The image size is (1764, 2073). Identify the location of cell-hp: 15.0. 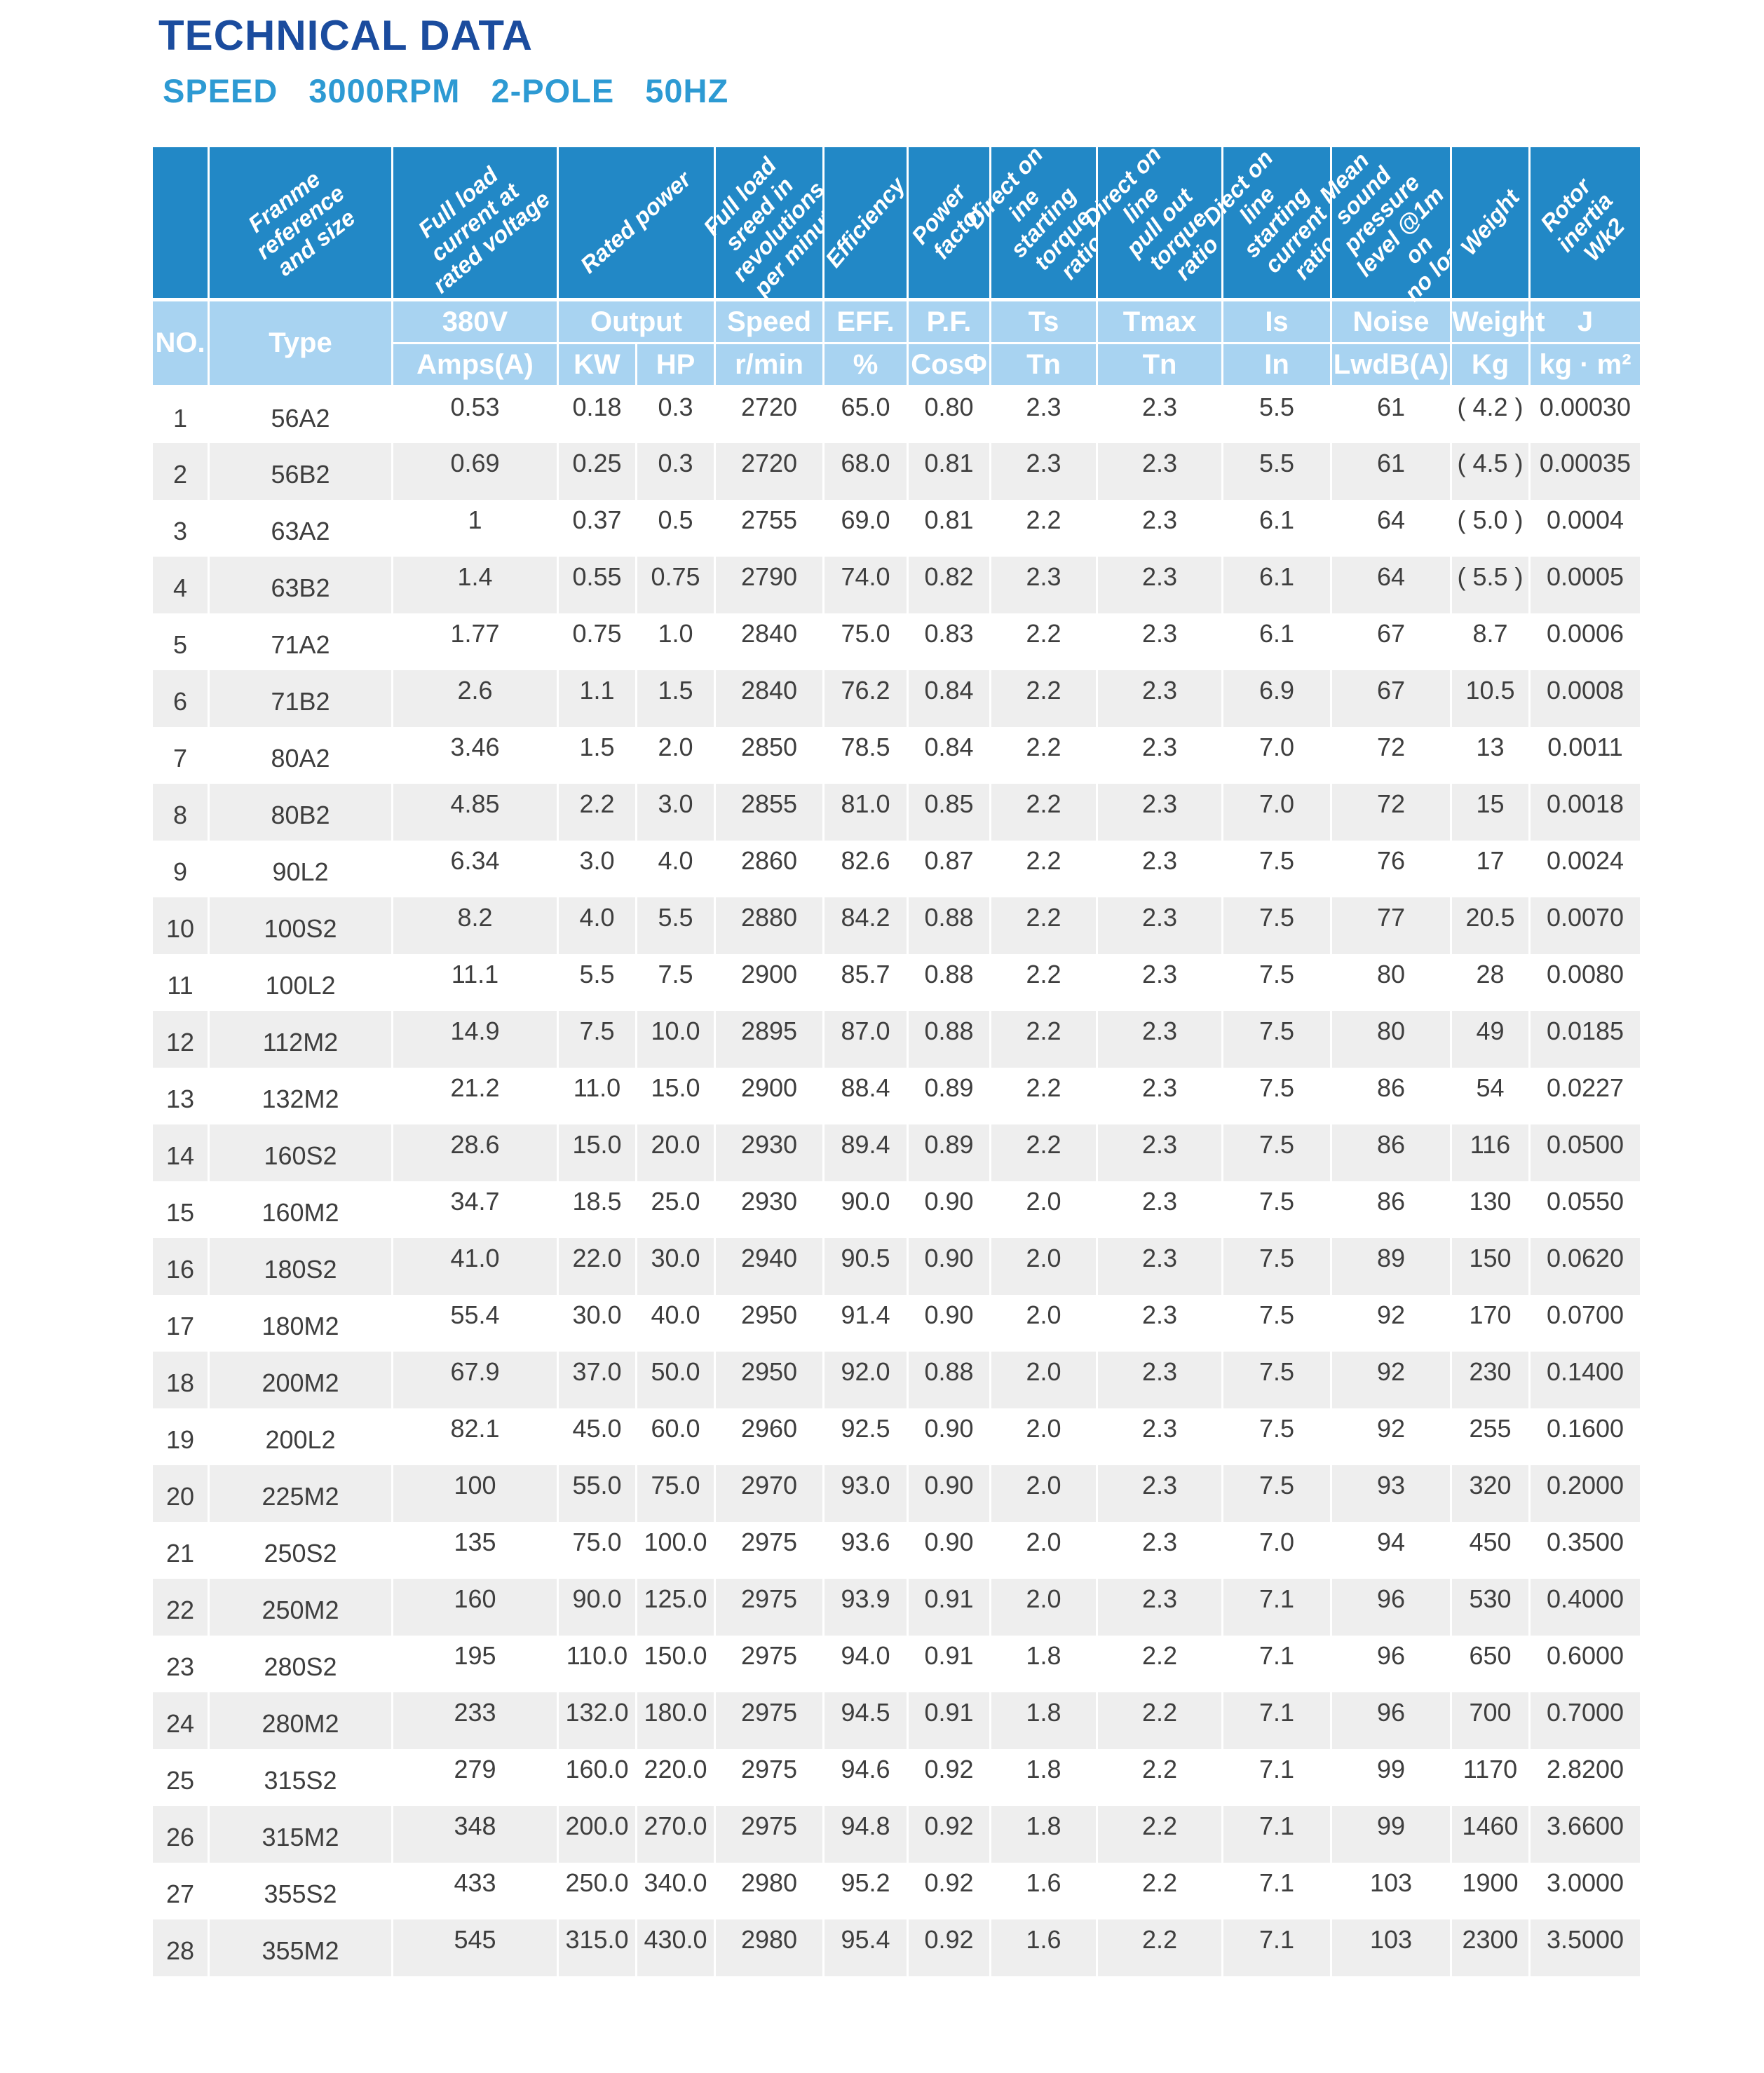
(676, 1095).